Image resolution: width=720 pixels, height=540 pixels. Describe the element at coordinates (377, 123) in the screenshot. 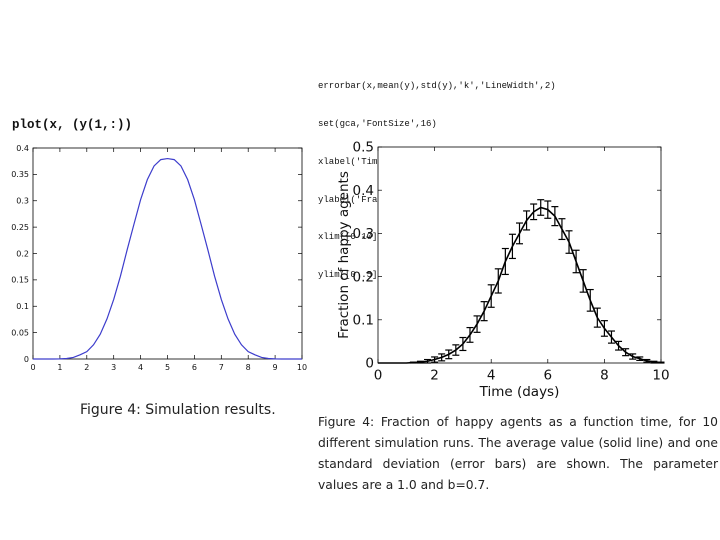

I see `code-line: set(gca,'FontSize',16)` at that location.